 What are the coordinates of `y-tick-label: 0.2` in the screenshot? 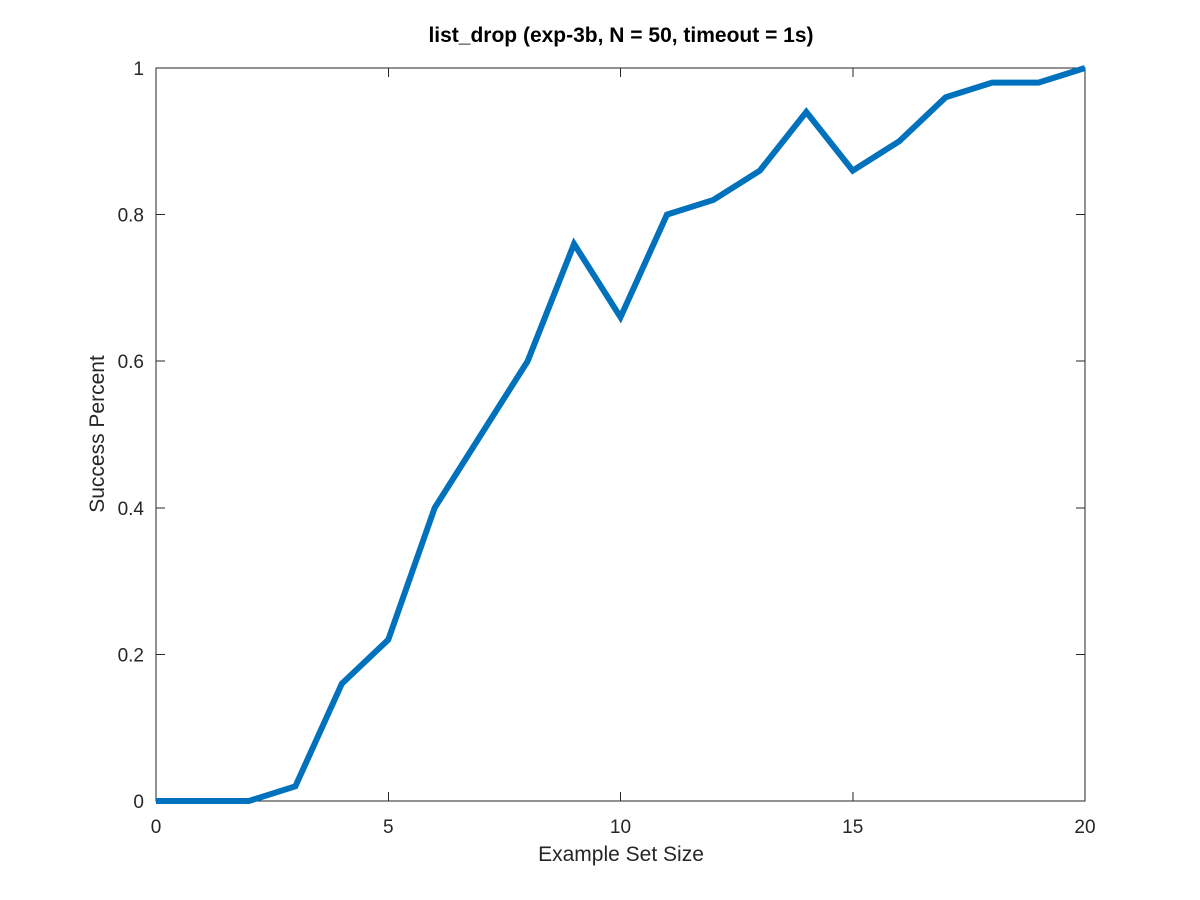 It's located at (131, 655).